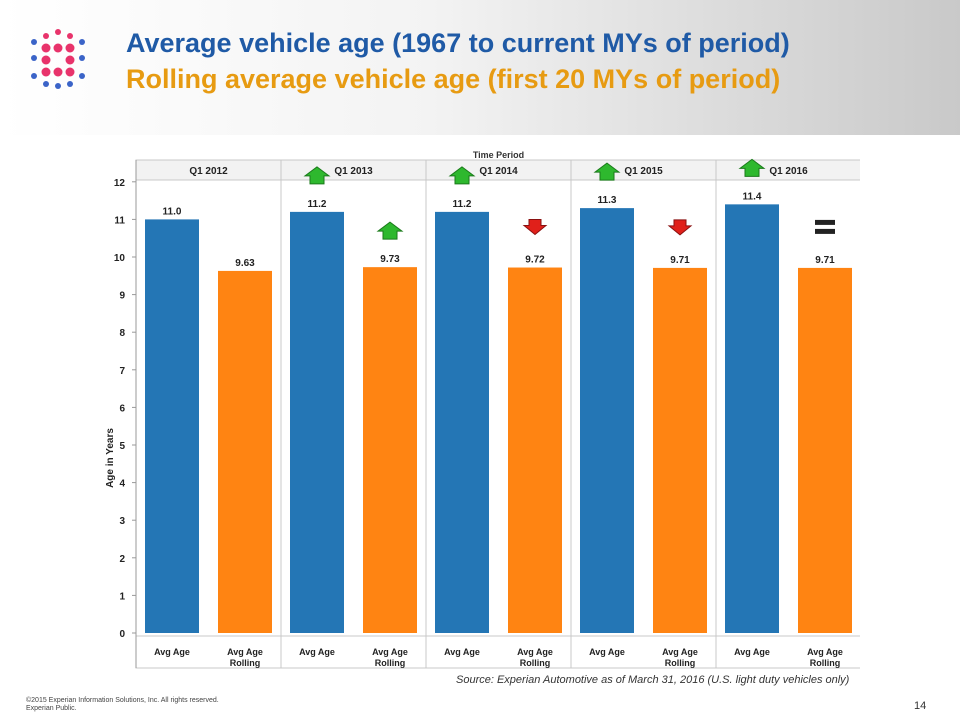 Image resolution: width=960 pixels, height=720 pixels. I want to click on data-label: 9.73, so click(390, 259).